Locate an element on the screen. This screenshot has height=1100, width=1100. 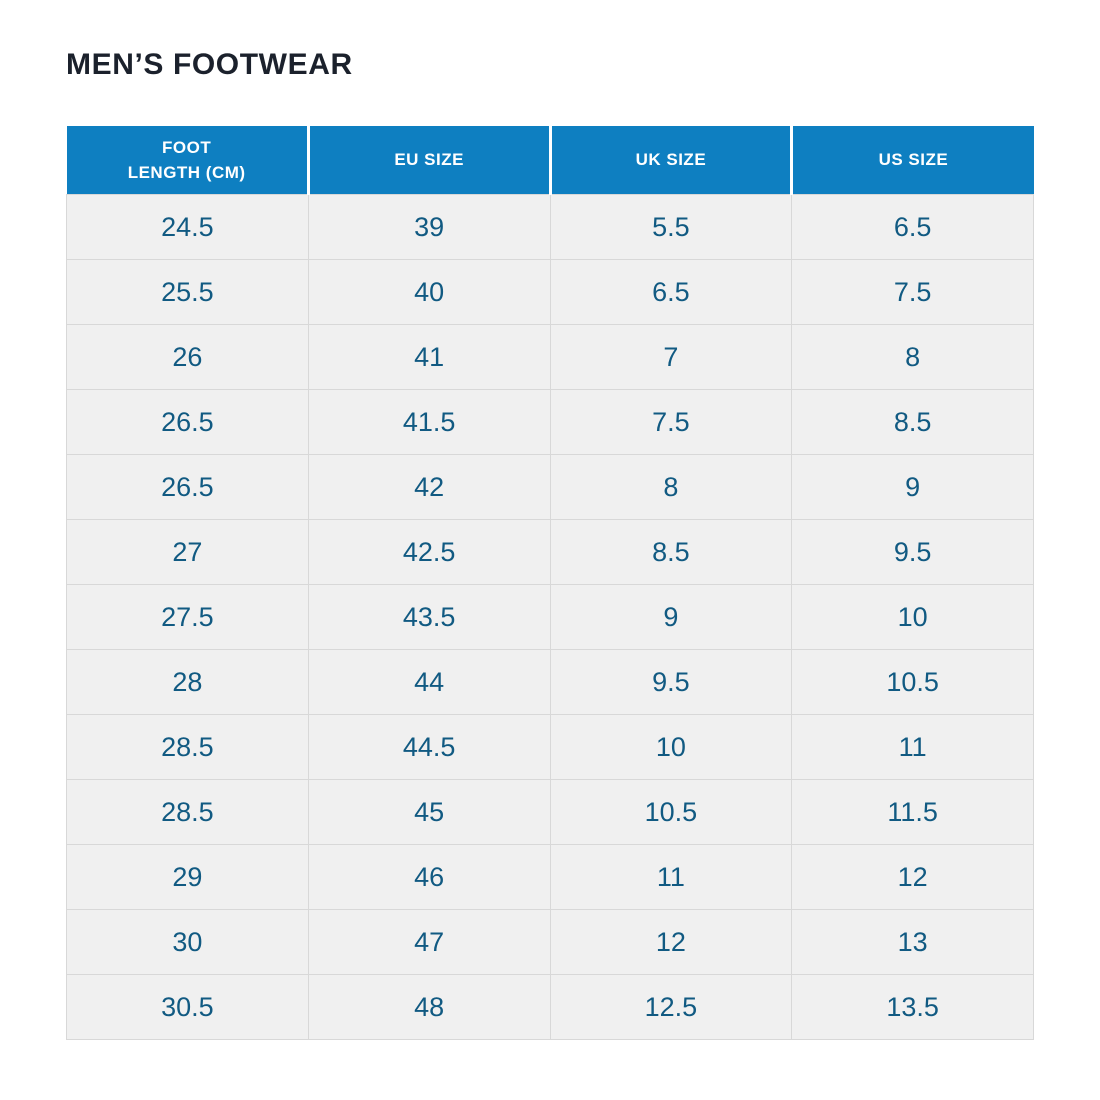
table-cell: 44 is located at coordinates (429, 682).